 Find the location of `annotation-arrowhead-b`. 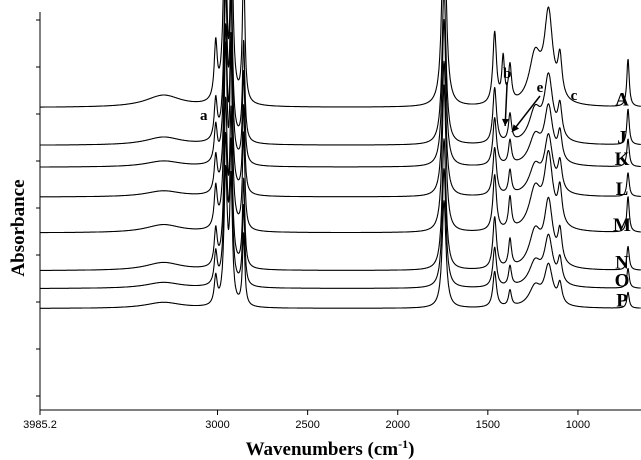

annotation-arrowhead-b is located at coordinates (505, 122).